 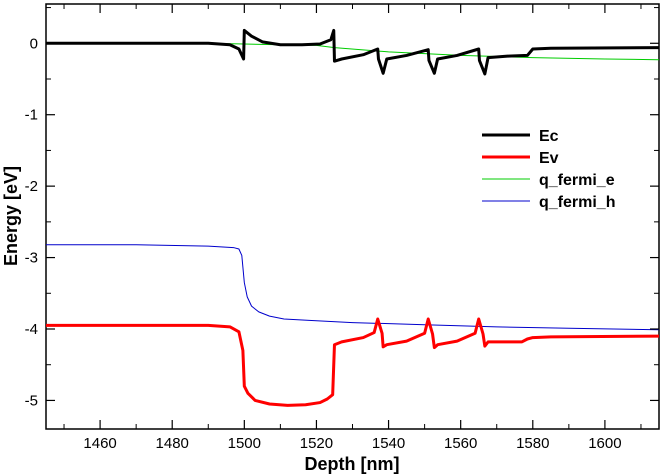 I want to click on x-tick-label: 1540, so click(x=388, y=443).